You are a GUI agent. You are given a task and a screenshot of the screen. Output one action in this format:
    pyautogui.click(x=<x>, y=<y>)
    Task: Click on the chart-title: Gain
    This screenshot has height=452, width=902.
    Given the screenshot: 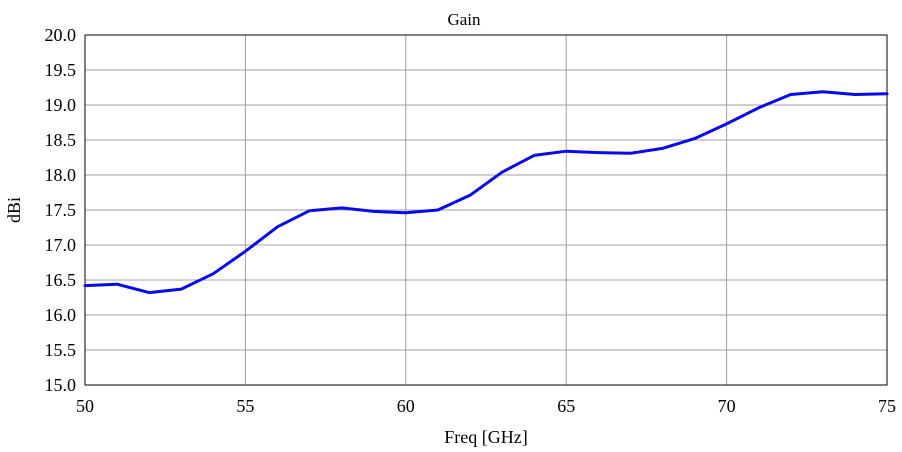 What is the action you would take?
    pyautogui.click(x=464, y=19)
    